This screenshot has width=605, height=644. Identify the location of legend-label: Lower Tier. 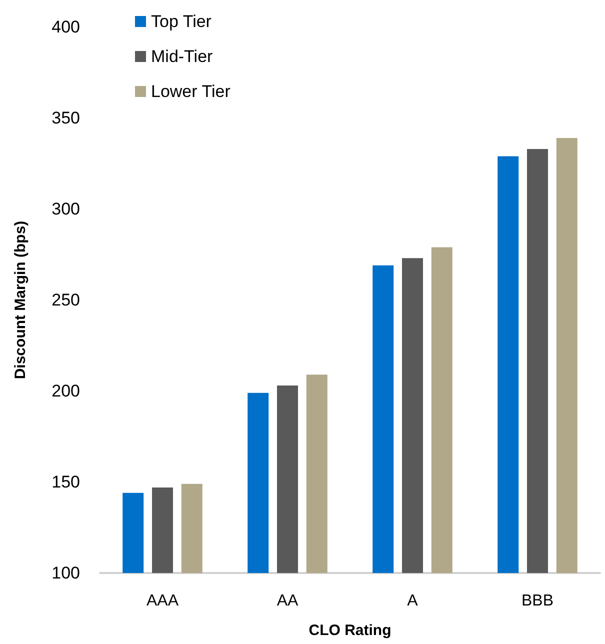
(191, 91).